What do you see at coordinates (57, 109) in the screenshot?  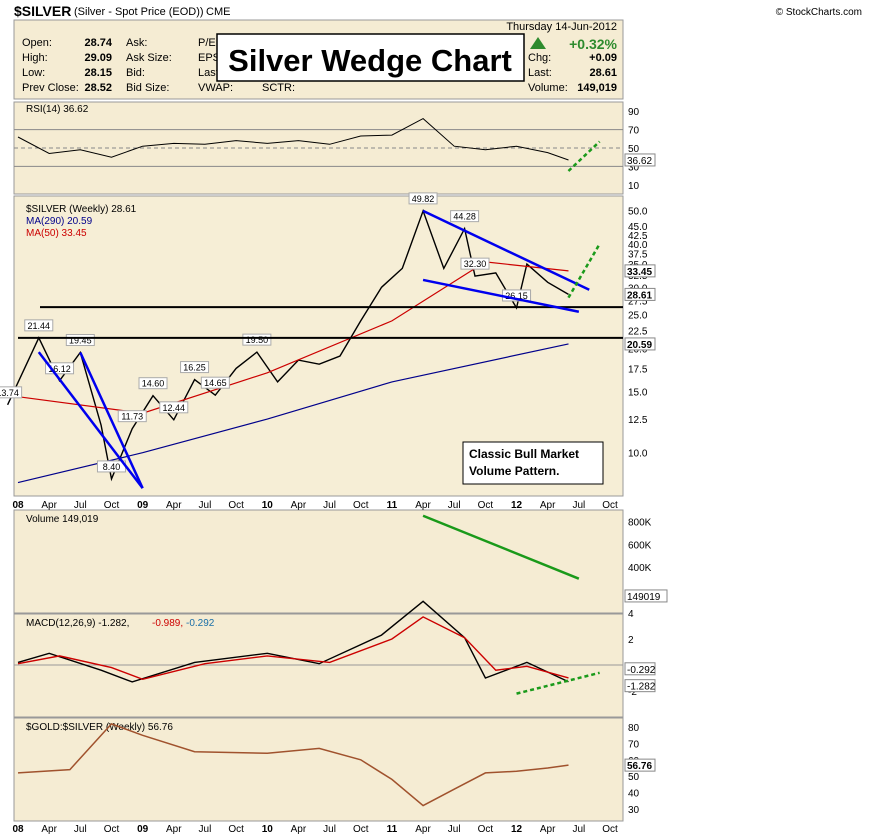 I see `rsi-label: RSI(14) 36.62` at bounding box center [57, 109].